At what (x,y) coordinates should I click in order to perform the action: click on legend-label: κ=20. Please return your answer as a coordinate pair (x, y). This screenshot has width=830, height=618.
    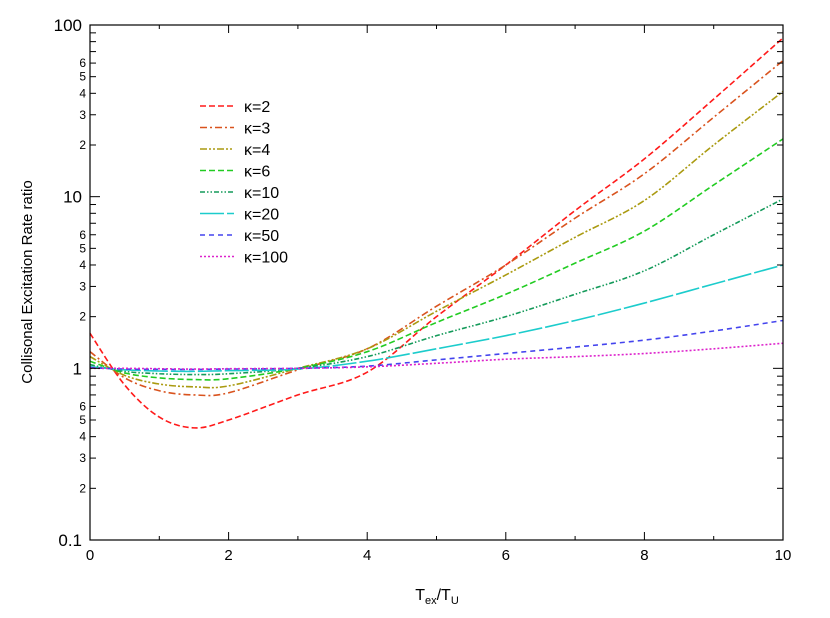
    Looking at the image, I should click on (261, 215).